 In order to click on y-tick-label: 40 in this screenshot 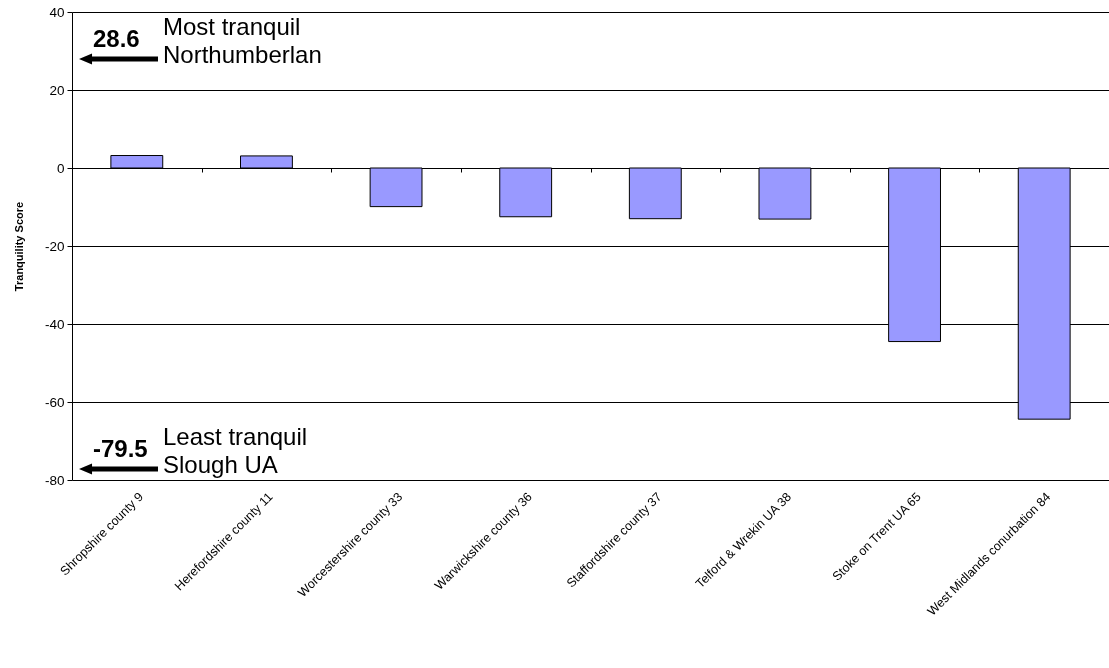, I will do `click(57, 12)`.